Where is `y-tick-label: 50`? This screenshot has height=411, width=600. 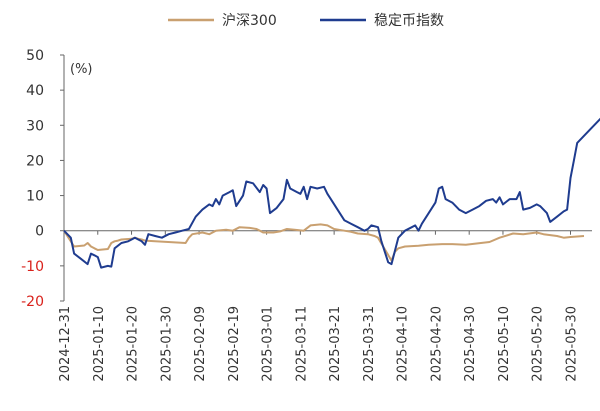 y-tick-label: 50 is located at coordinates (35, 56).